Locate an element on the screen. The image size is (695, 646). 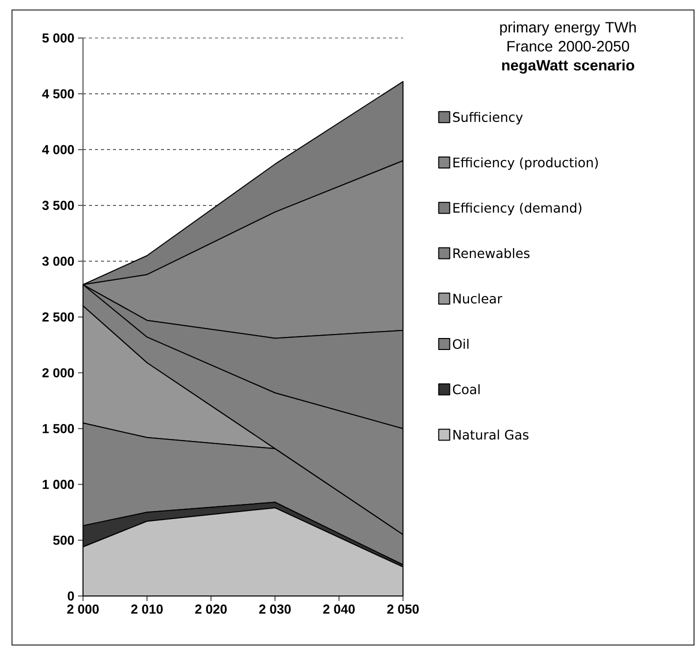
legend-label: Natural Gas is located at coordinates (490, 435).